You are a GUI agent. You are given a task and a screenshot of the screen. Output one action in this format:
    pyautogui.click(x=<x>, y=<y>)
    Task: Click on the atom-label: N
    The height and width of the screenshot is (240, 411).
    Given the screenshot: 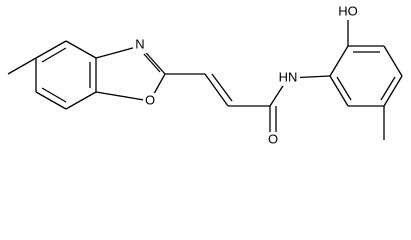 What is the action you would take?
    pyautogui.click(x=139, y=43)
    